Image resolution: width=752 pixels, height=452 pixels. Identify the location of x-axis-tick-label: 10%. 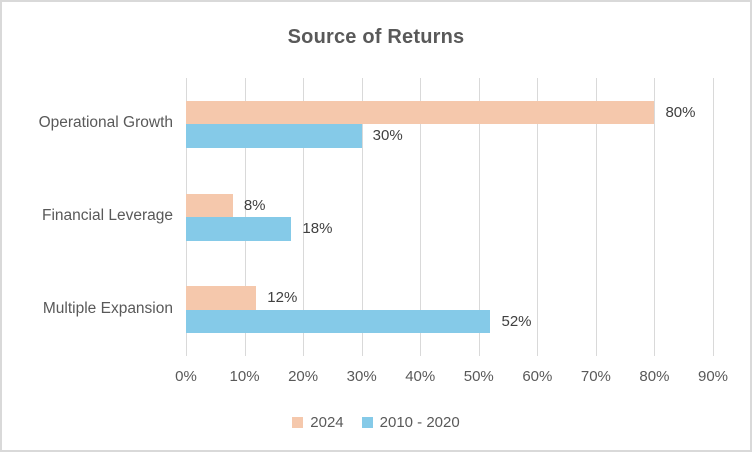
(244, 376).